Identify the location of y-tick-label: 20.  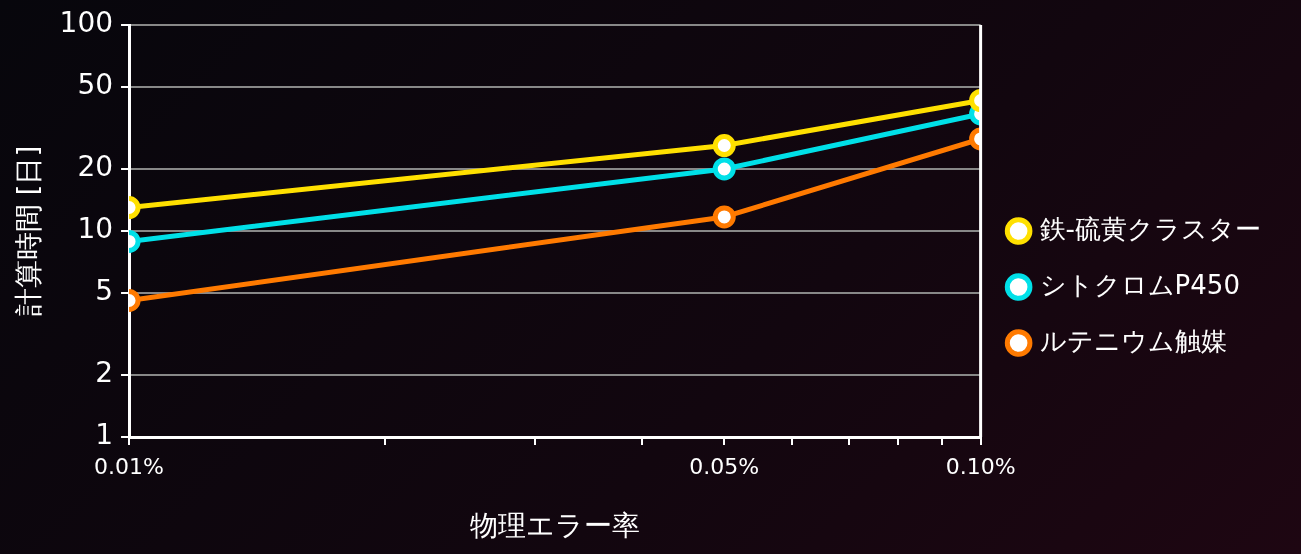
(95, 167).